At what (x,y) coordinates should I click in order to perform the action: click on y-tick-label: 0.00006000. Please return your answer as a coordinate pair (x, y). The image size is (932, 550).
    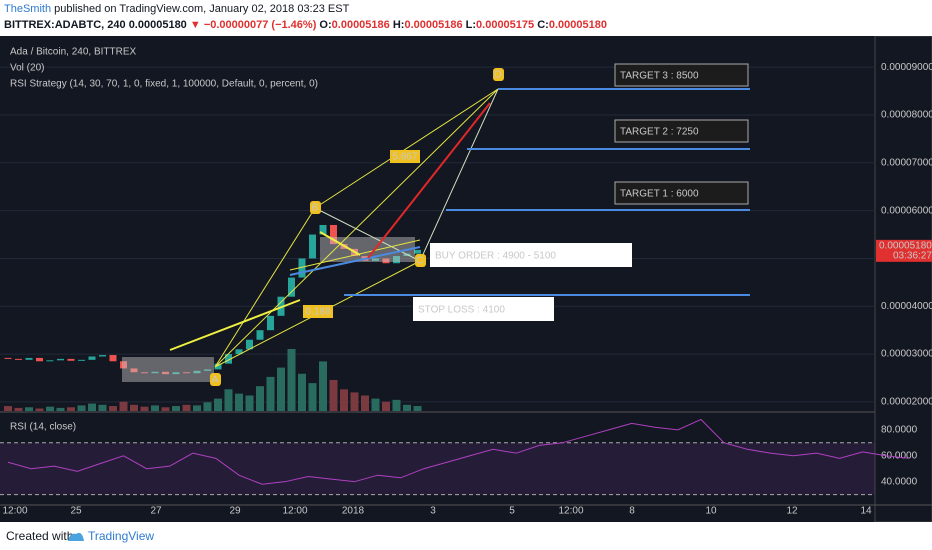
    Looking at the image, I should click on (906, 210).